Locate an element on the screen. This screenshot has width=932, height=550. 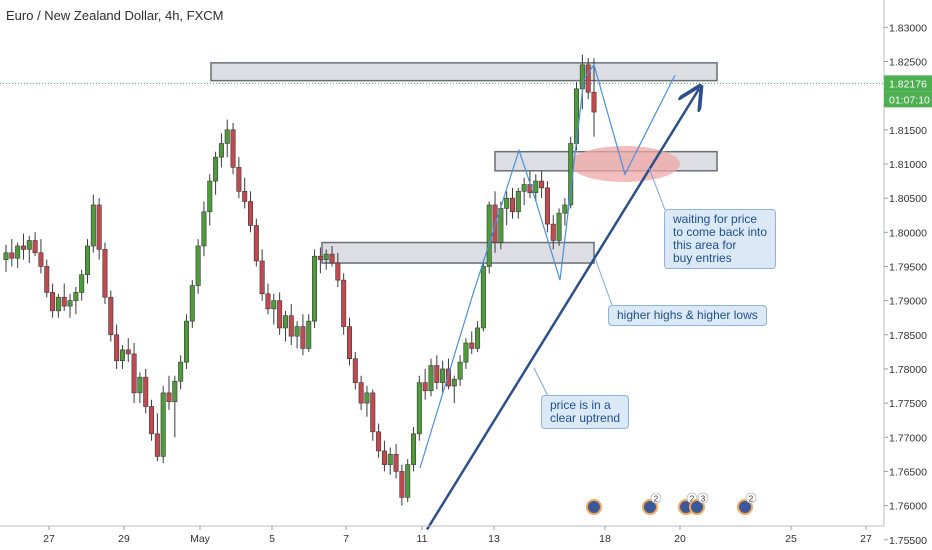
callout-uptrend: price is in a clear uptrend is located at coordinates (585, 412).